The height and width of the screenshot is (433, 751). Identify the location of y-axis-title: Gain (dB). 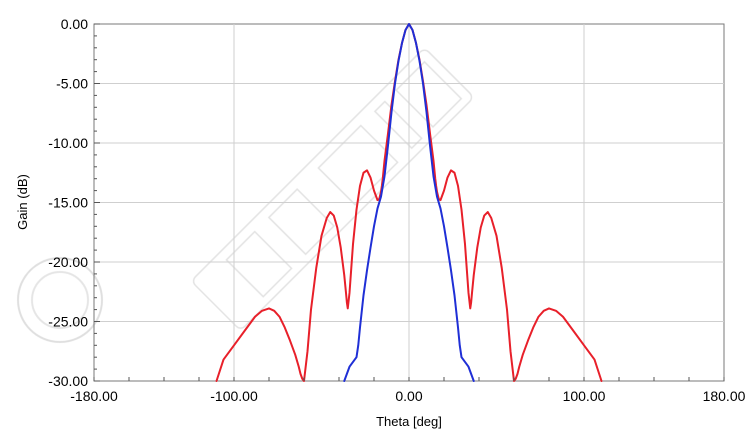
(22, 202).